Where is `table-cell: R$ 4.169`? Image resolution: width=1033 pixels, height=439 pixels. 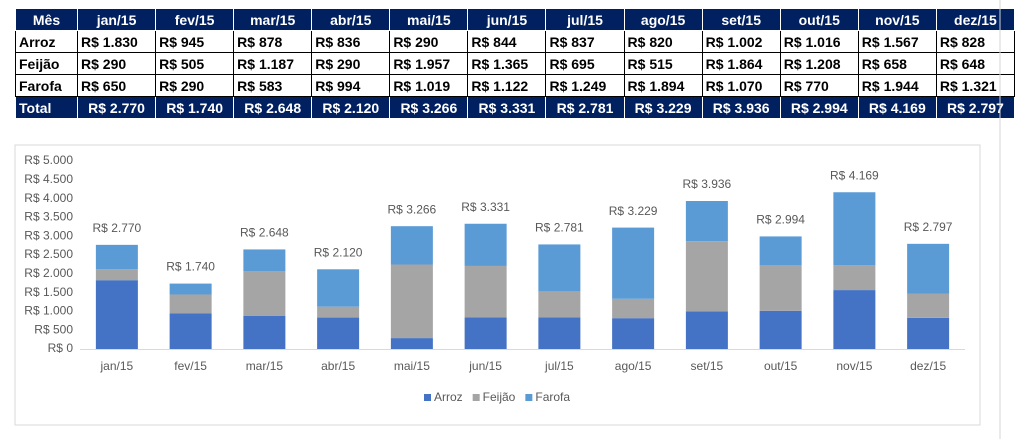 table-cell: R$ 4.169 is located at coordinates (897, 107).